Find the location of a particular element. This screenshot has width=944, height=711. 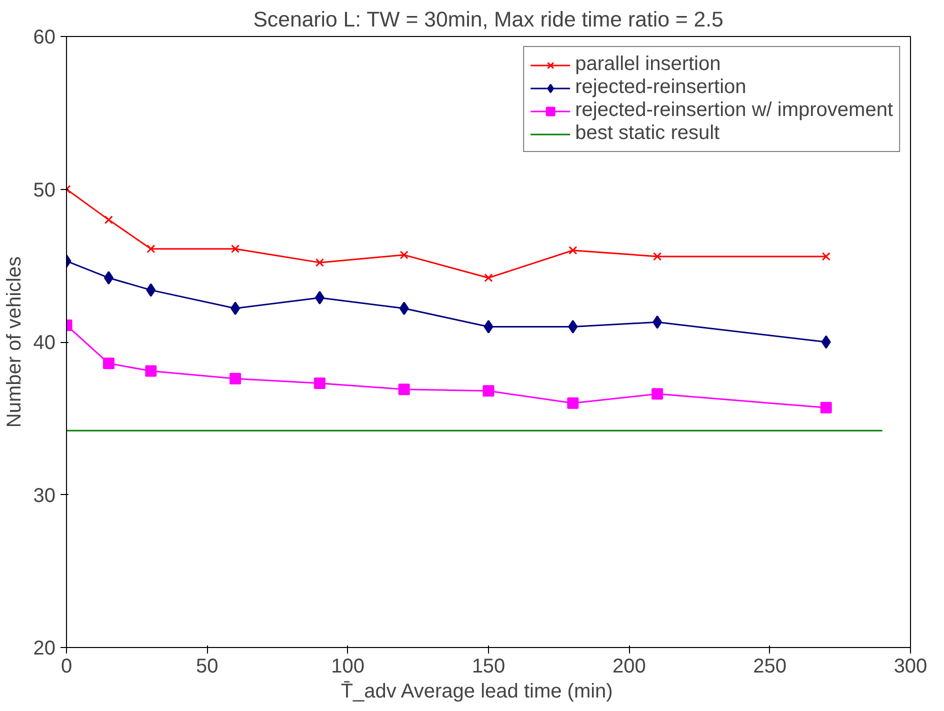

legend-label: parallel insertion is located at coordinates (648, 64).